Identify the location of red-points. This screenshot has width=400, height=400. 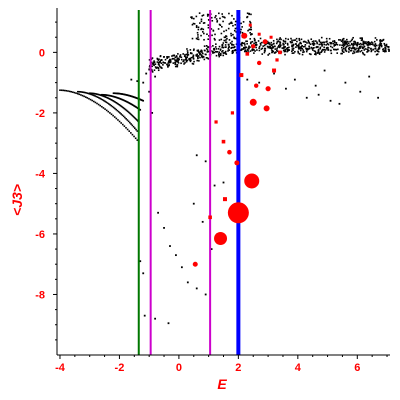
(237, 145).